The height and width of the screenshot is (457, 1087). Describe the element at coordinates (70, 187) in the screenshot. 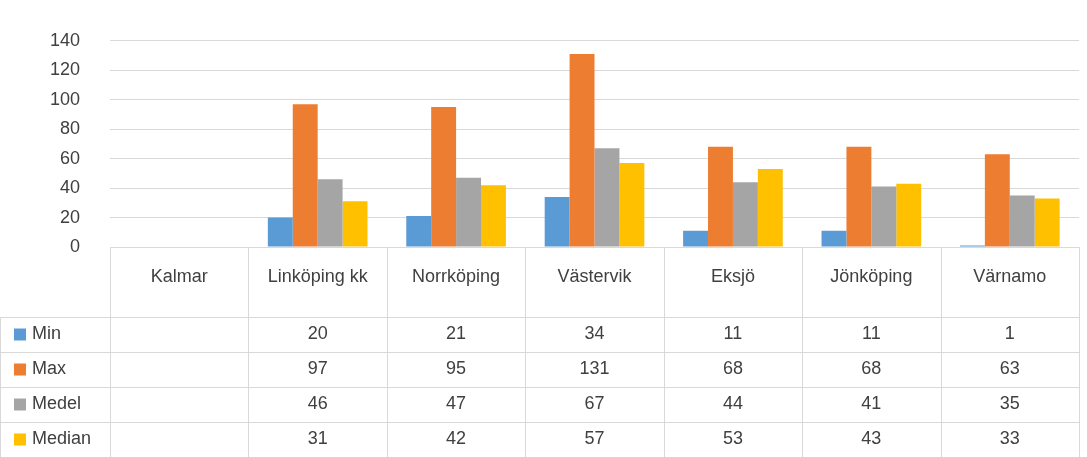

I see `y-tick-label: 40` at that location.